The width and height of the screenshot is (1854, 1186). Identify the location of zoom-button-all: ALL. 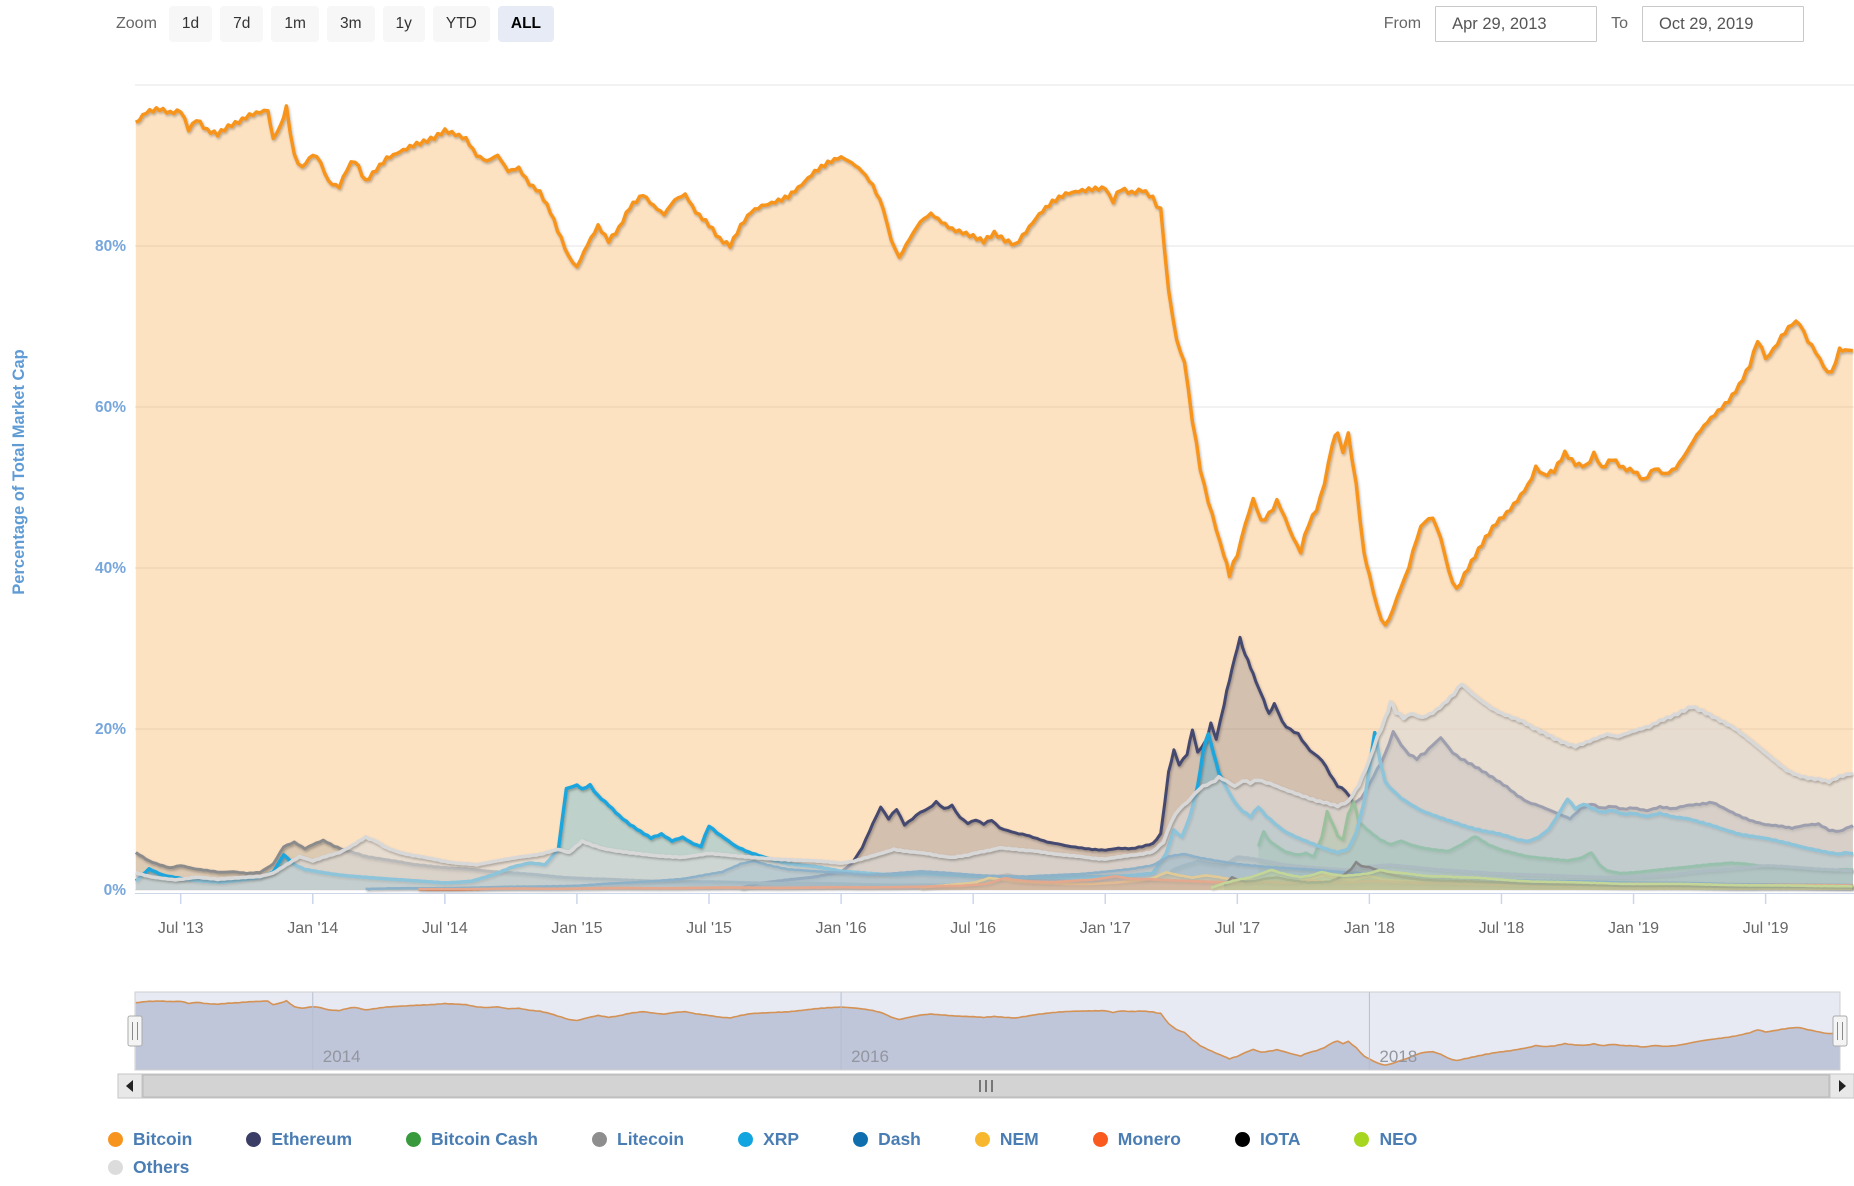
(526, 24).